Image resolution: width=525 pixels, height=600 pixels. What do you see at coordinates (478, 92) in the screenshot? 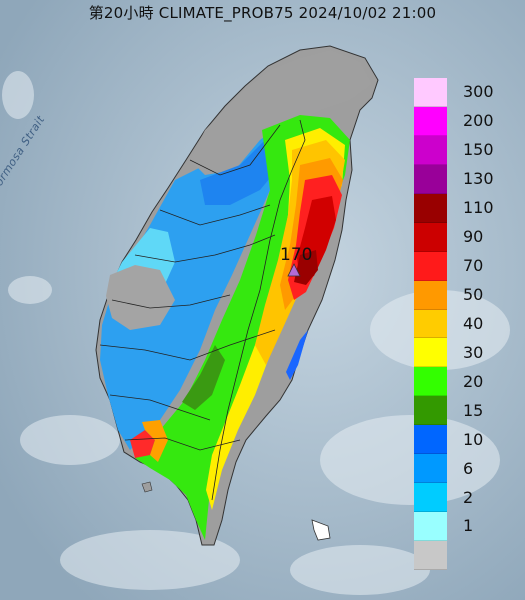
I see `legend-label: 300` at bounding box center [478, 92].